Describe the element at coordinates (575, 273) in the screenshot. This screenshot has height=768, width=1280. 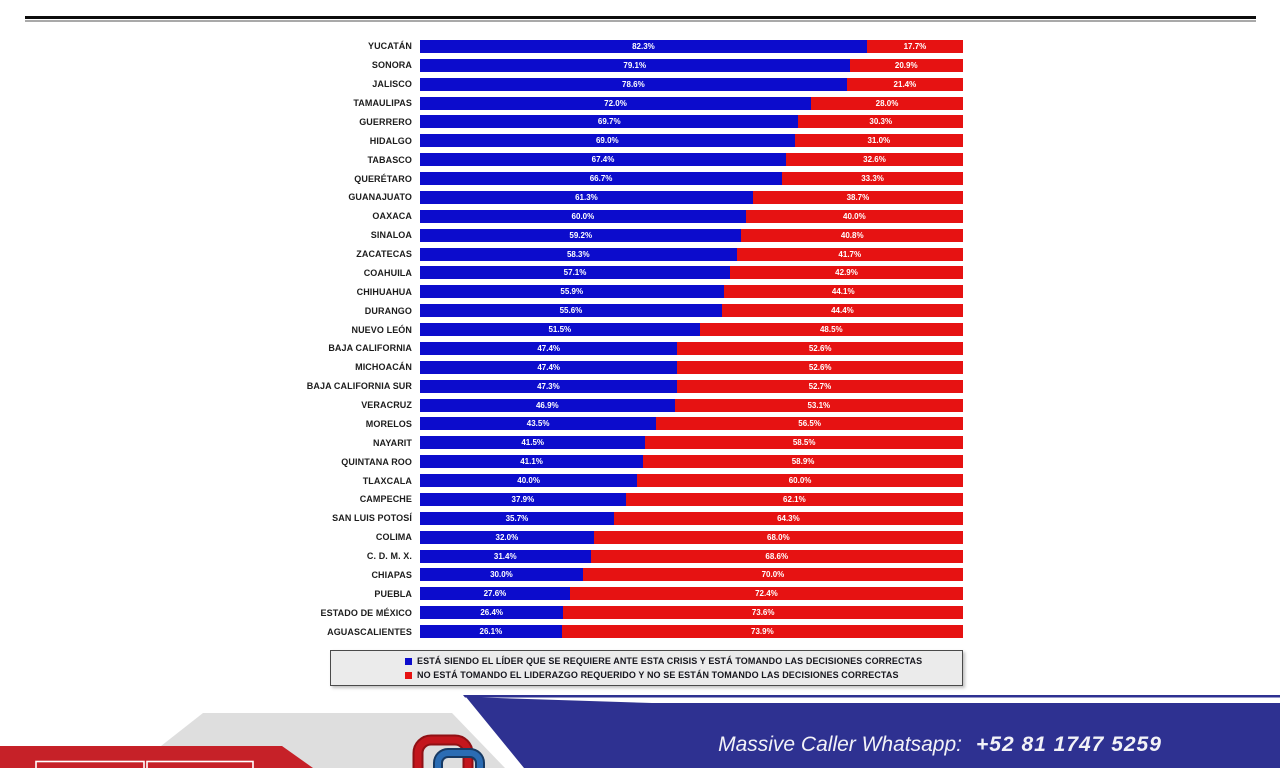
I see `bar-segment-positive: 57.1%` at that location.